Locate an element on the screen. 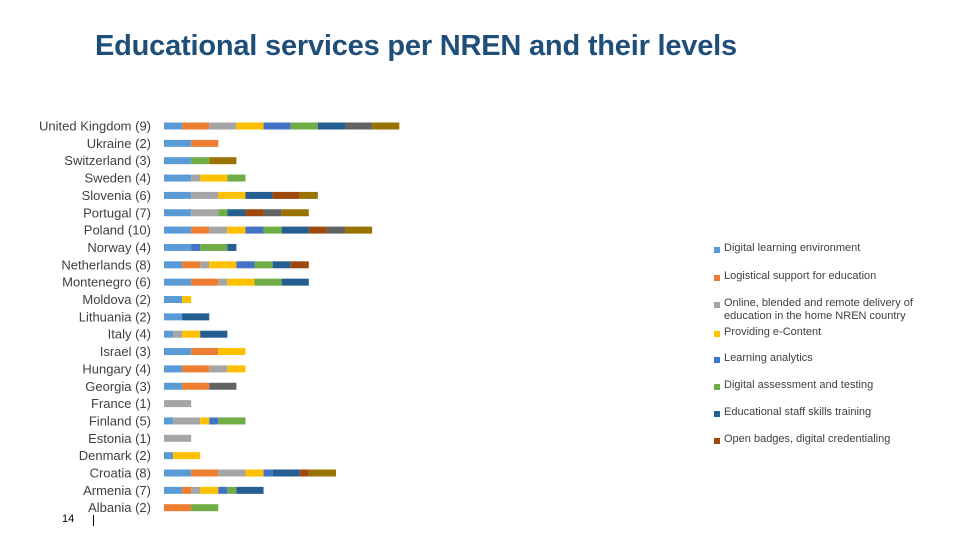 Image resolution: width=960 pixels, height=540 pixels. legend-label: Digital learning environment is located at coordinates (792, 248).